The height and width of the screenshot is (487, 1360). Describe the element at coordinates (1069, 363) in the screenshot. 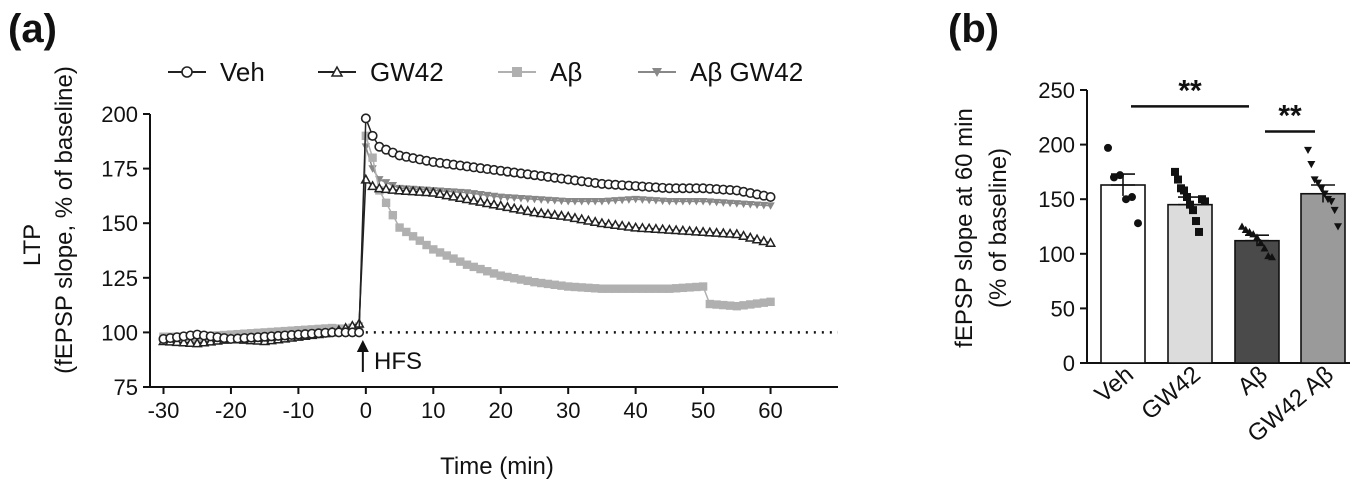

I see `y-tick-label: 0` at that location.